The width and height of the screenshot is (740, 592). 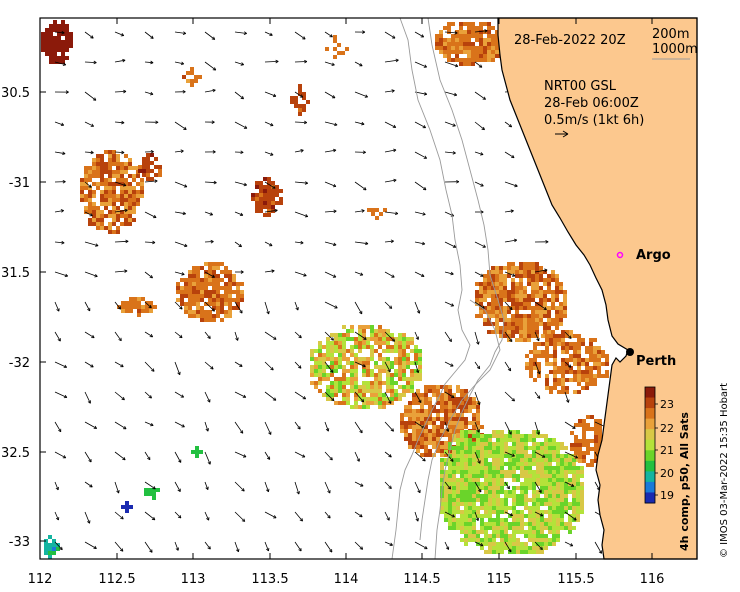 What do you see at coordinates (724, 470) in the screenshot?
I see `credit-label: © IMOS 03-Mar-2022 15:35 Hobart` at bounding box center [724, 470].